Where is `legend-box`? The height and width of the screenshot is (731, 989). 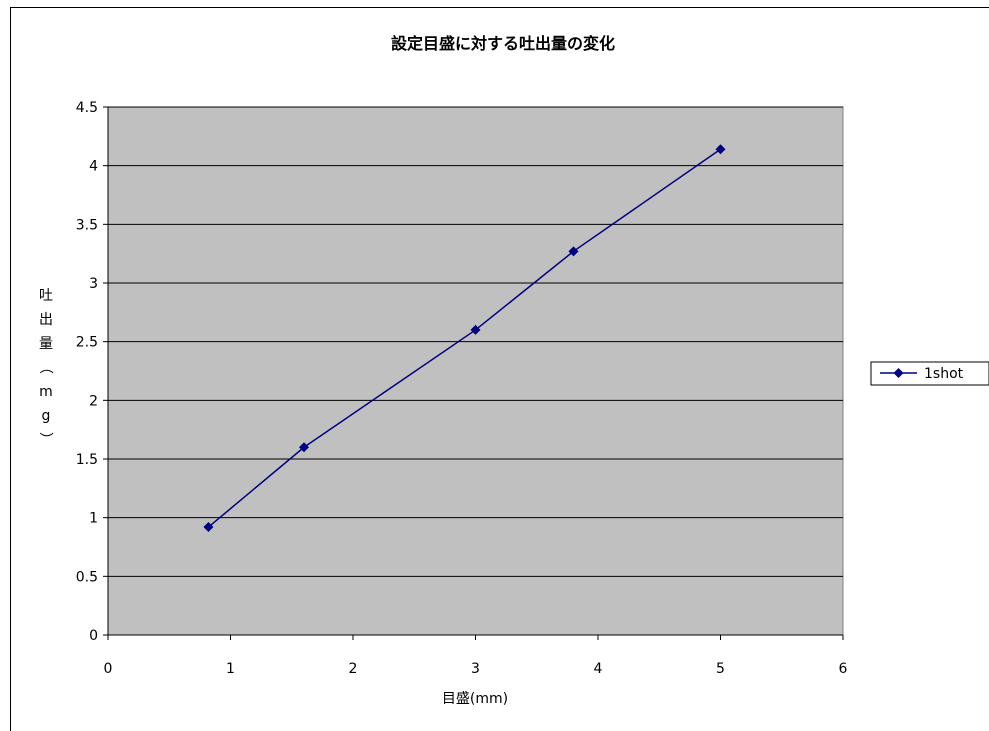 legend-box is located at coordinates (929, 373).